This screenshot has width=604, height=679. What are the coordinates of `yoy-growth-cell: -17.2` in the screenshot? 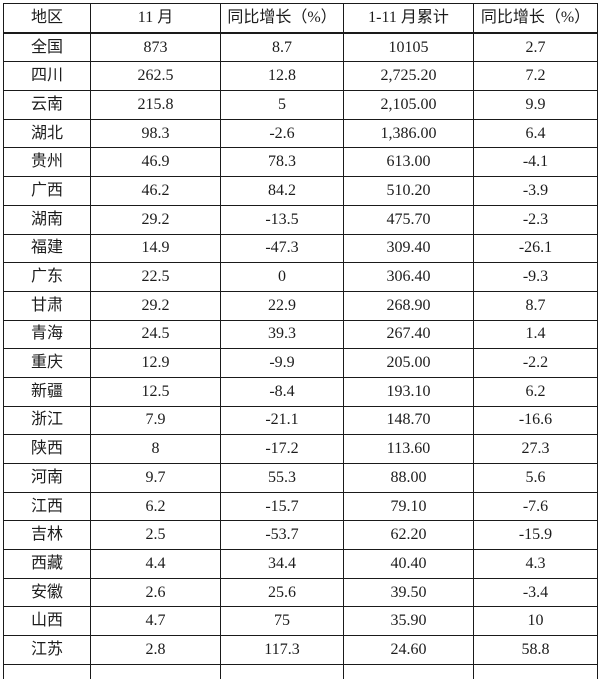 It's located at (282, 449).